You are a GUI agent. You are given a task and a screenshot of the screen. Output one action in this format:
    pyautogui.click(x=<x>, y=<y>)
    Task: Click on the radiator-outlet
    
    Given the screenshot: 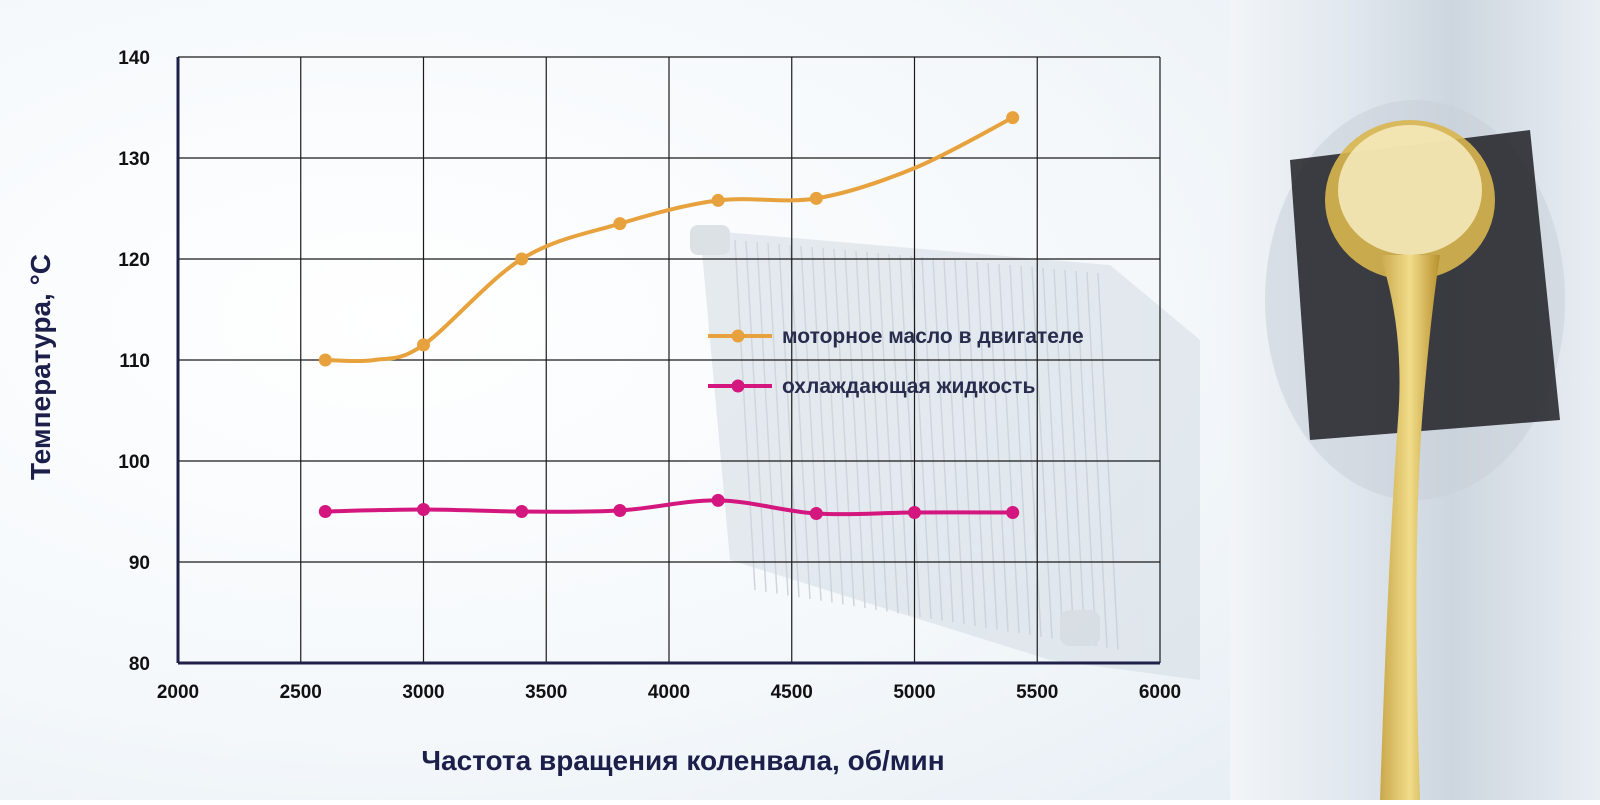 What is the action you would take?
    pyautogui.click(x=1080, y=628)
    